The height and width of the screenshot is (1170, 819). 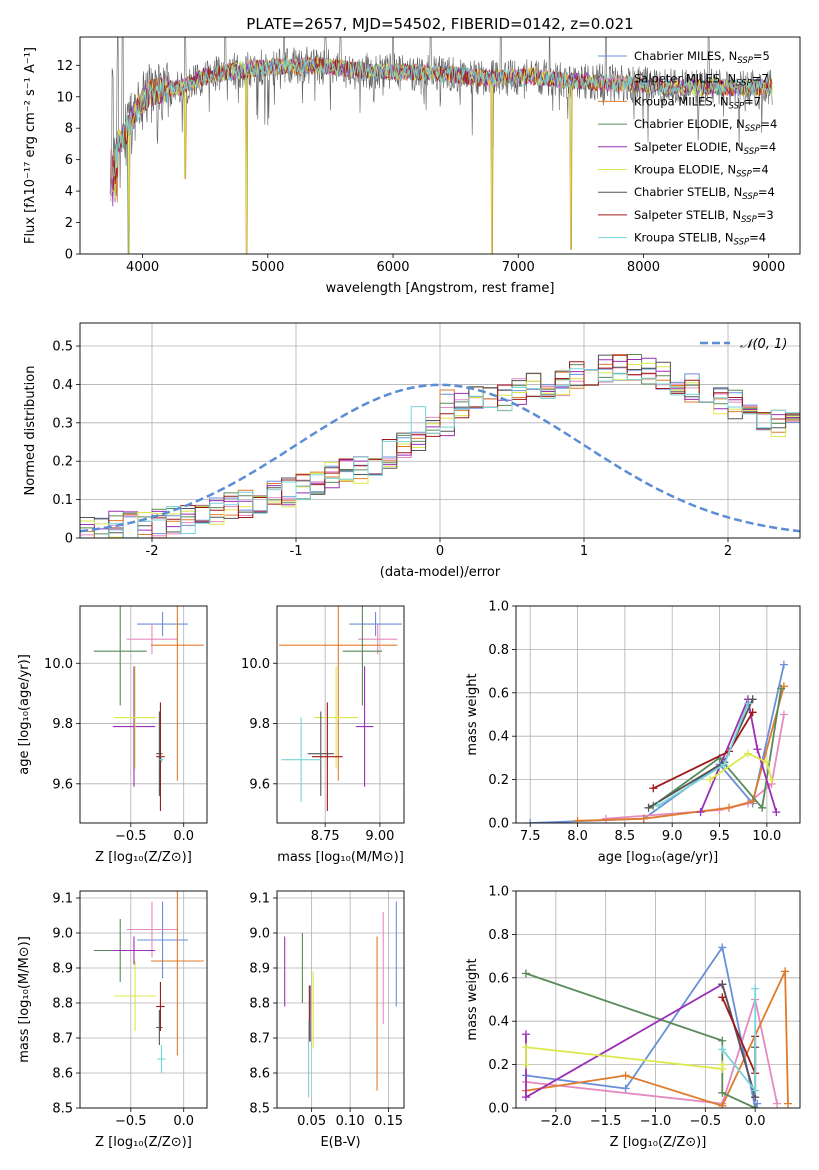 What do you see at coordinates (700, 239) in the screenshot?
I see `legend-entry: Kroupa STELIB, NSSP=4` at bounding box center [700, 239].